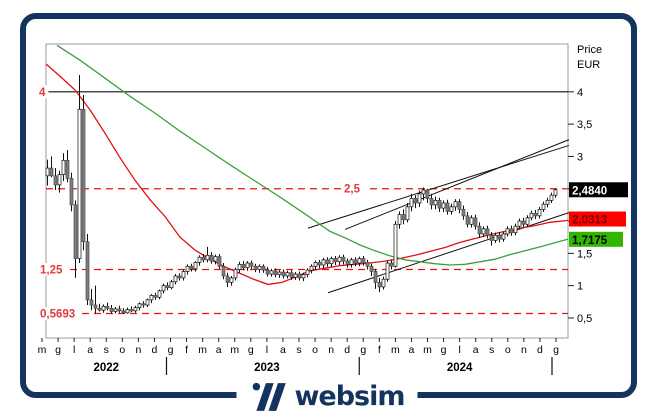 The width and height of the screenshot is (653, 419). I want to click on svg-text: 0,5693, so click(57, 314).